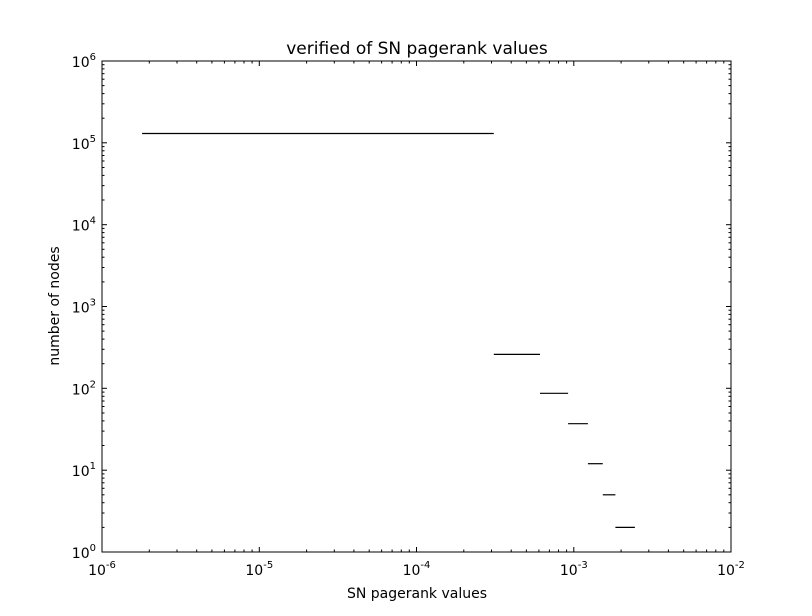 The image size is (812, 616). What do you see at coordinates (84, 388) in the screenshot?
I see `y-tick-label: 10²` at bounding box center [84, 388].